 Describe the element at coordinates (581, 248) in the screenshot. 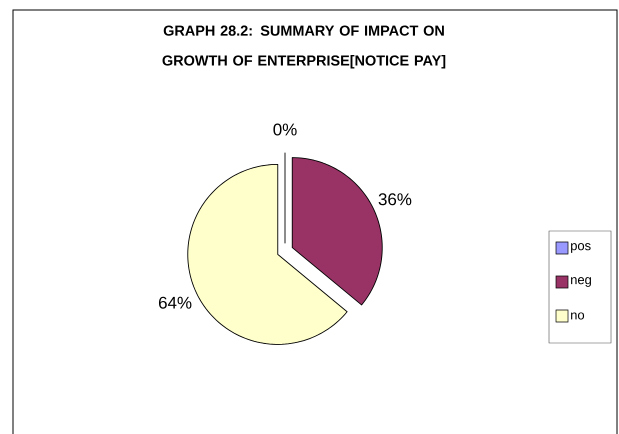

I see `legend-label: pos` at that location.